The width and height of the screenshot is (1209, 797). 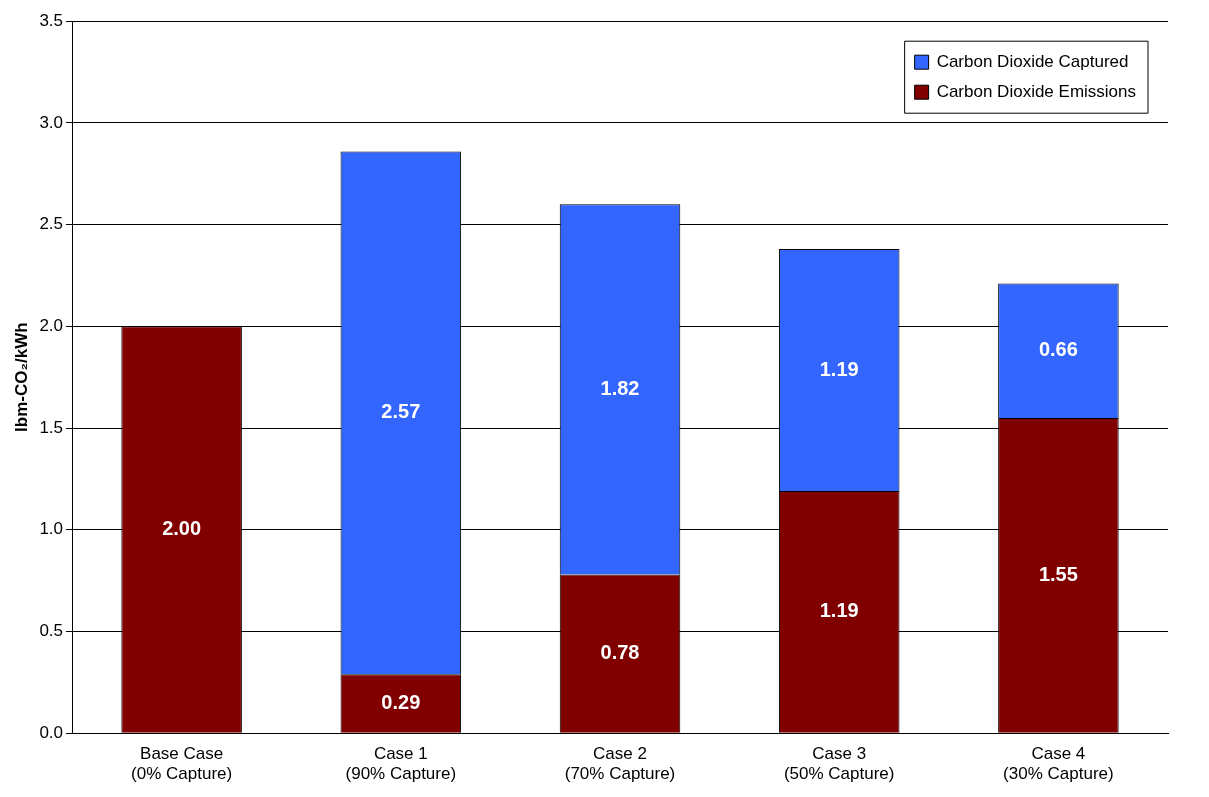 I want to click on data-label: 2.00, so click(x=182, y=528).